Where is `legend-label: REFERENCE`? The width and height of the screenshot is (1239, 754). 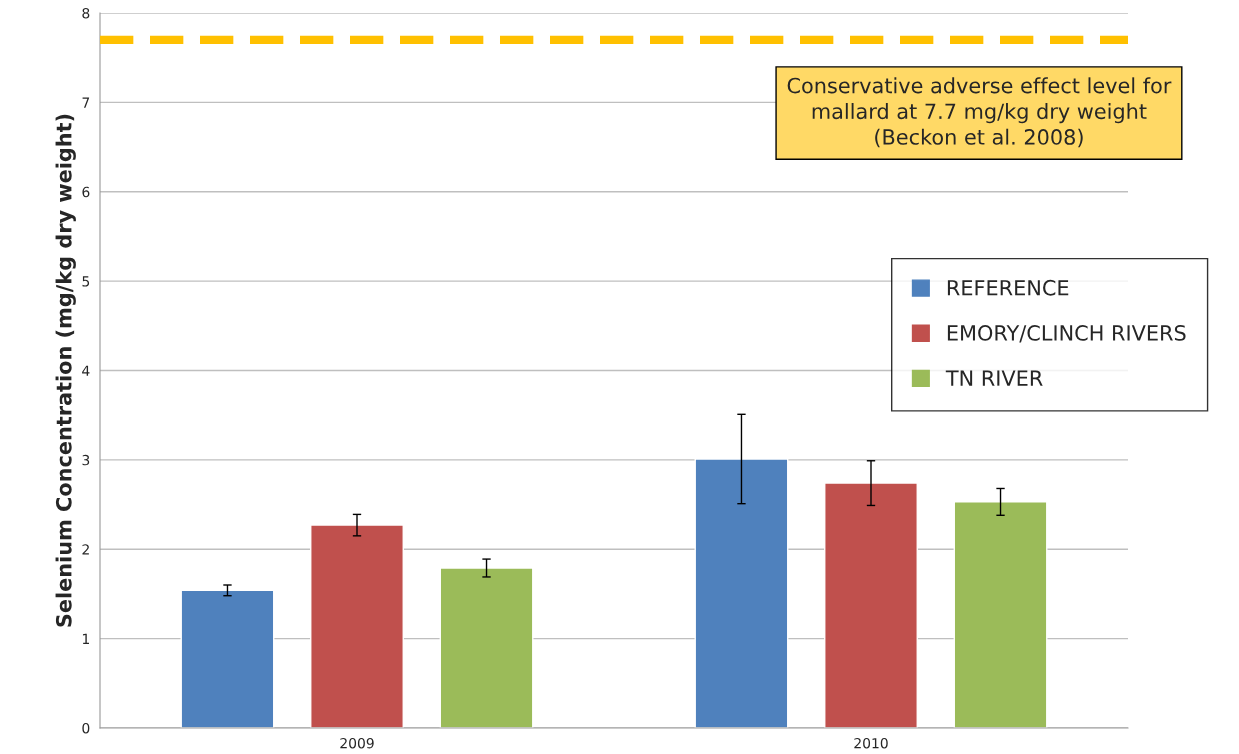 legend-label: REFERENCE is located at coordinates (1008, 287).